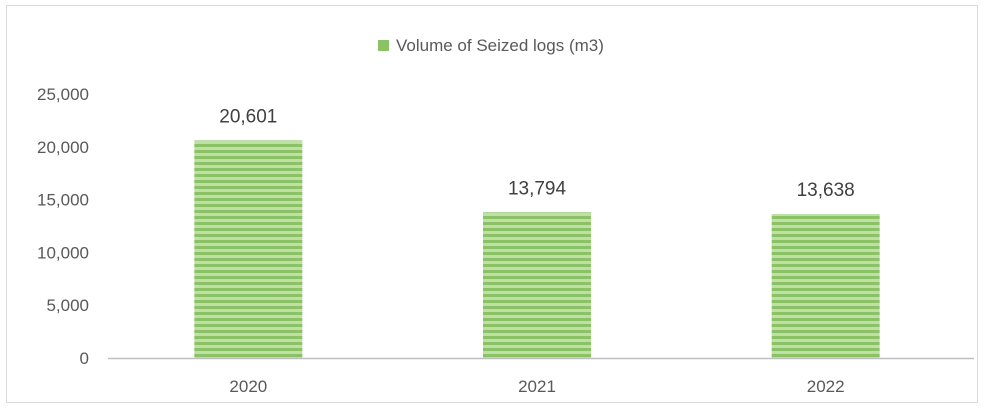  Describe the element at coordinates (383, 45) in the screenshot. I see `legend-swatch` at that location.